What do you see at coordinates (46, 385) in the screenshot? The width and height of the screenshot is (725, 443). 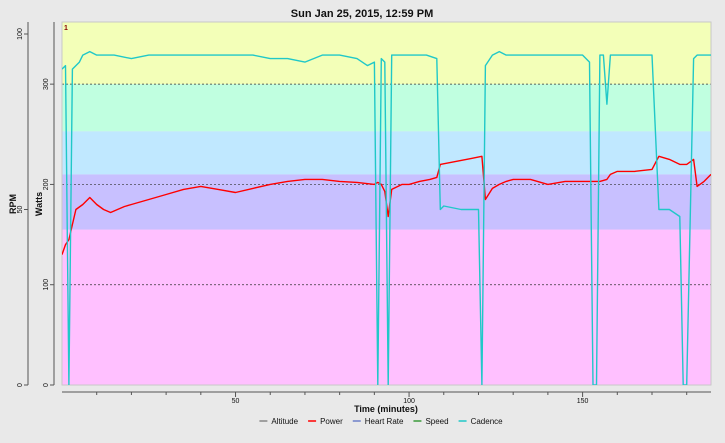 I see `watts-tick-label: 0` at bounding box center [46, 385].